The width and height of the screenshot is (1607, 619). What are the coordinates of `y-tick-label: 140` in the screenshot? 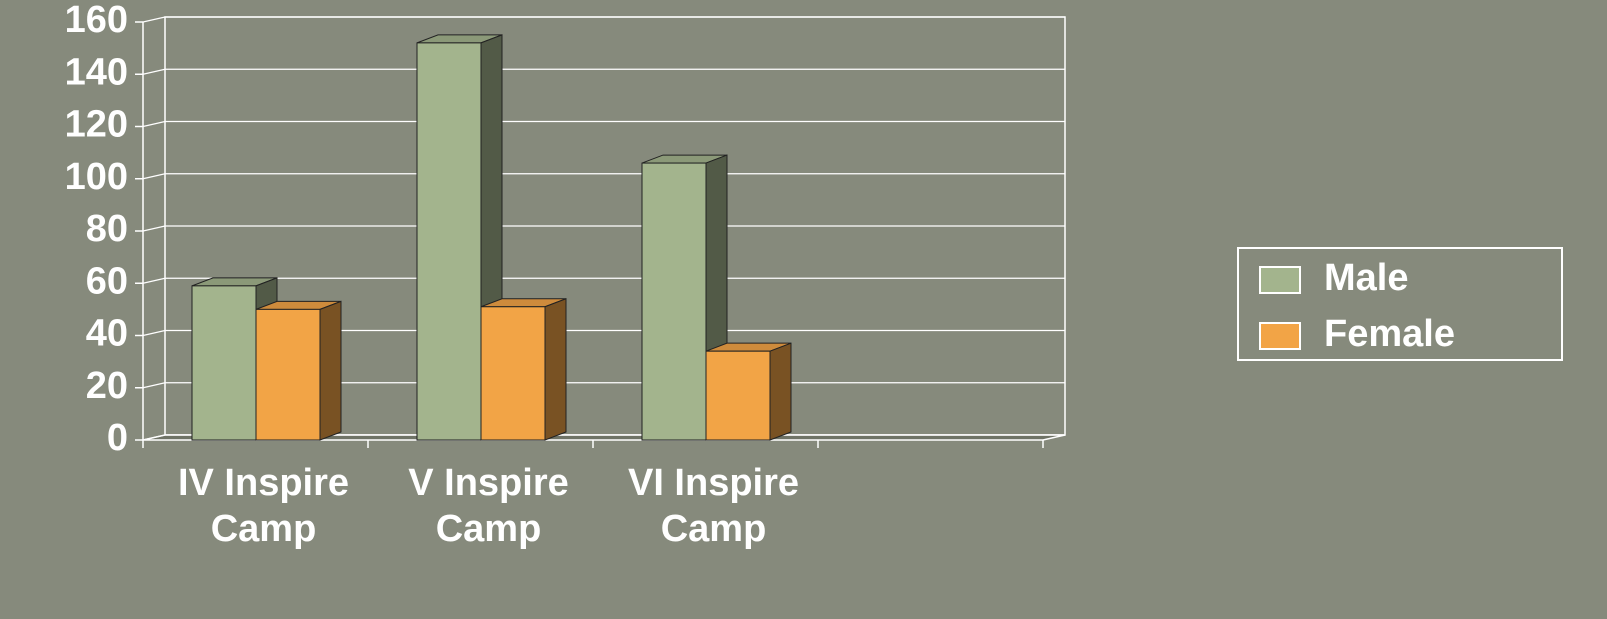 It's located at (96, 72).